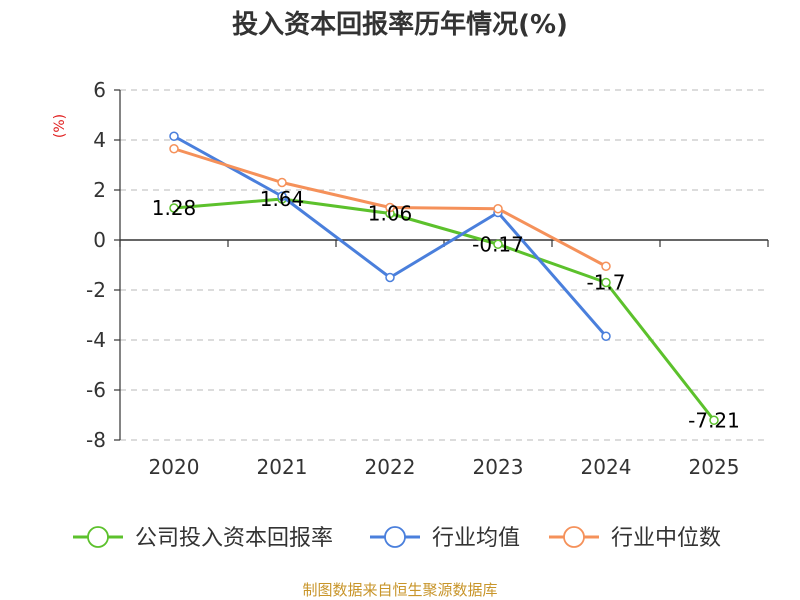 This screenshot has width=800, height=600. I want to click on source-note: 制图数据来自恒生聚源数据库, so click(399, 590).